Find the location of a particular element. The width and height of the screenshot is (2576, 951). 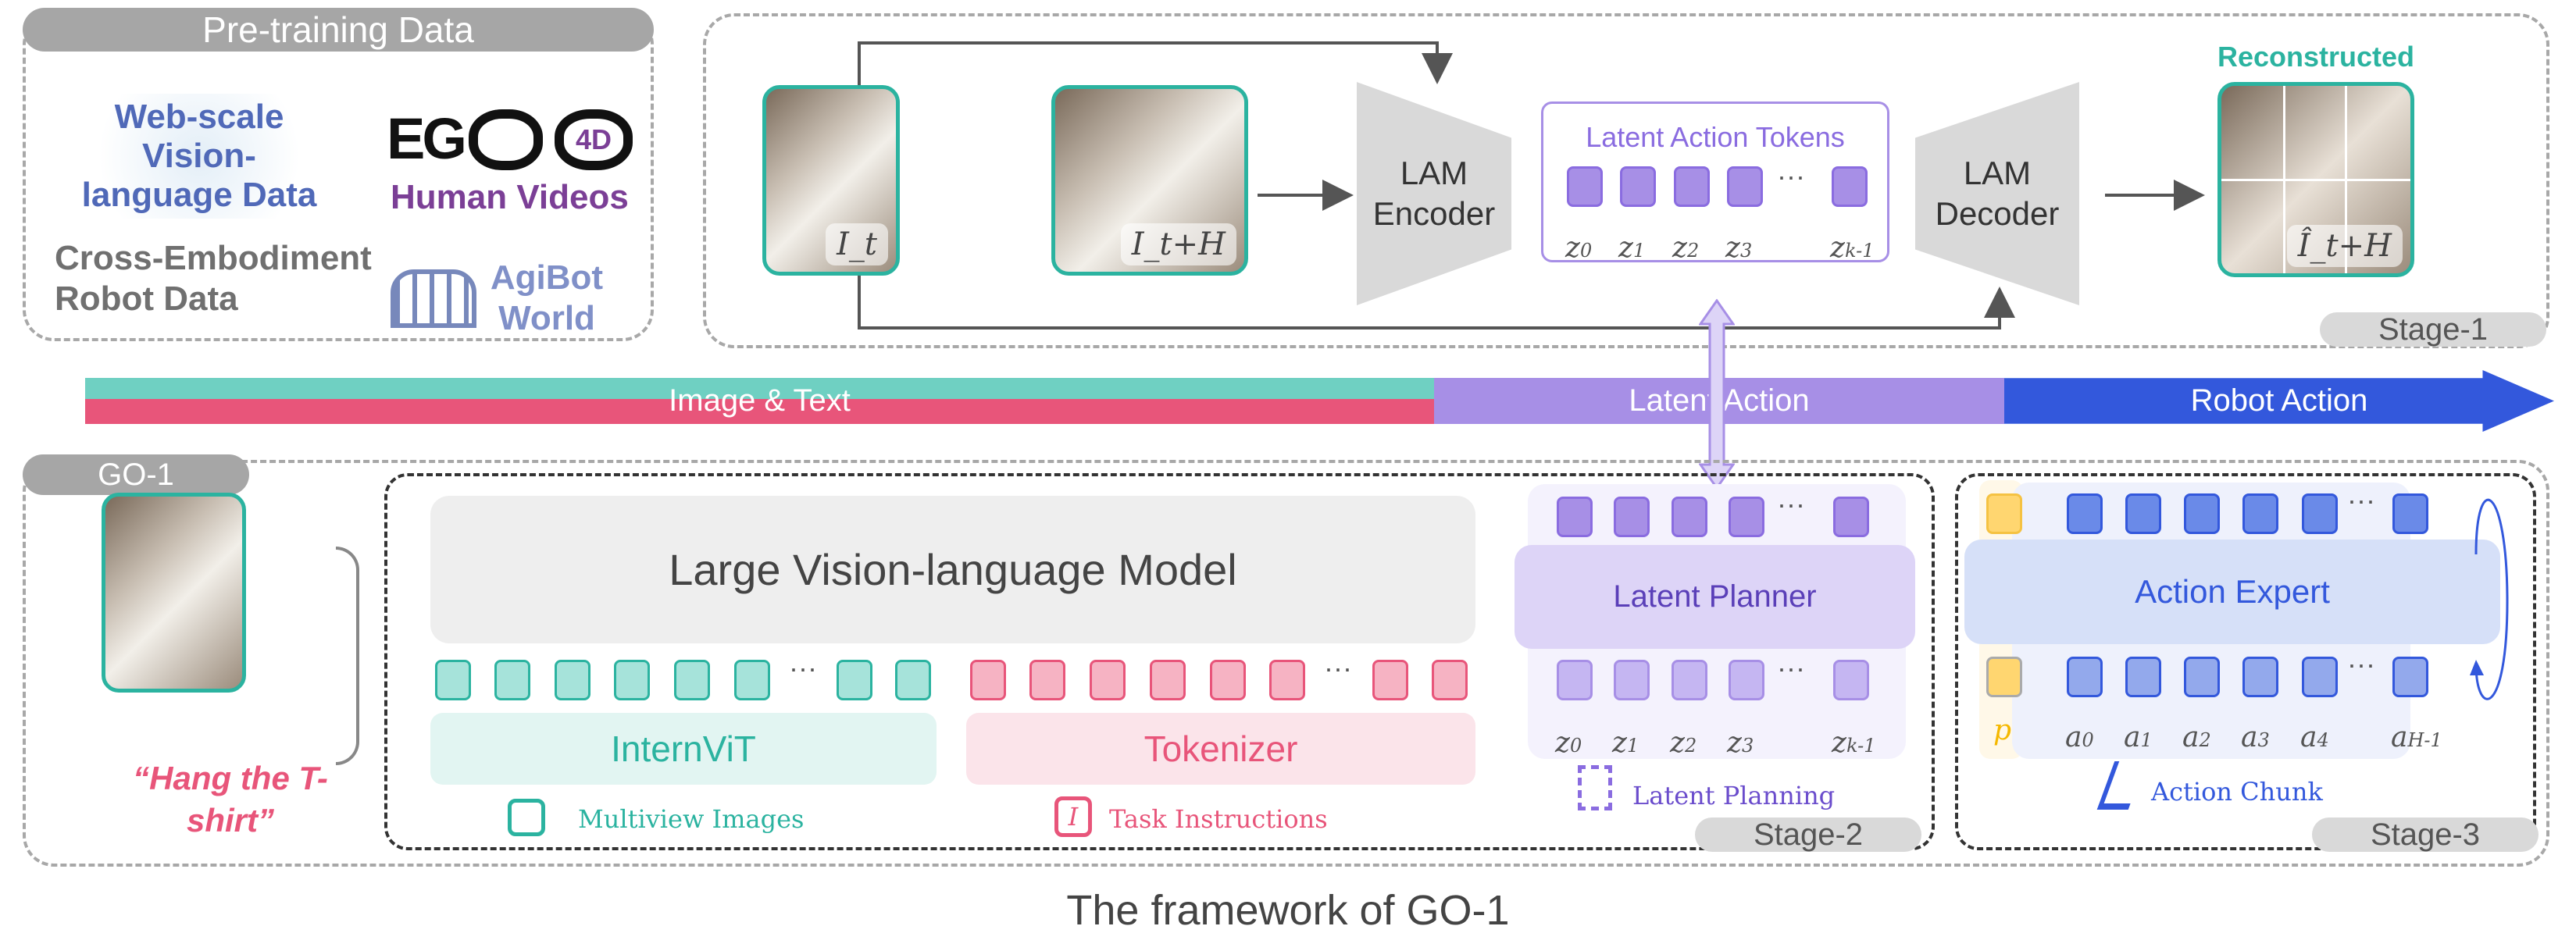

lvlm-box: Large Vision-language Model is located at coordinates (952, 569).